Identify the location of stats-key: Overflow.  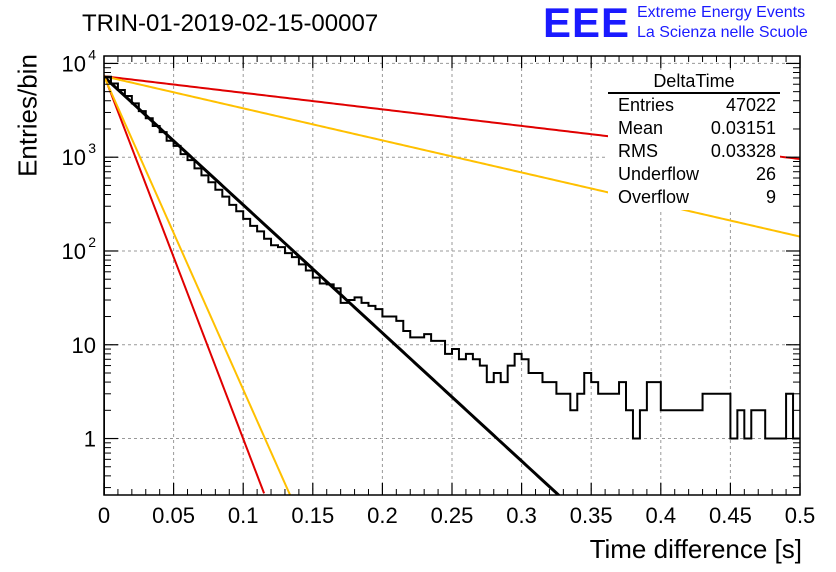
(654, 197).